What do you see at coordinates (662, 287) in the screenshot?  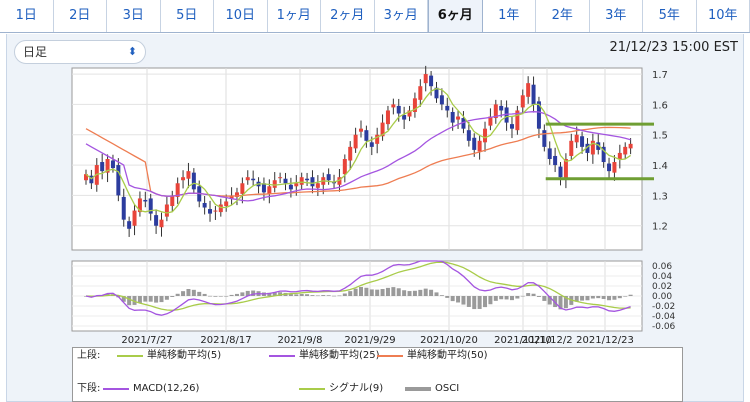 I see `lower-y-tick-label: 0.02` at bounding box center [662, 287].